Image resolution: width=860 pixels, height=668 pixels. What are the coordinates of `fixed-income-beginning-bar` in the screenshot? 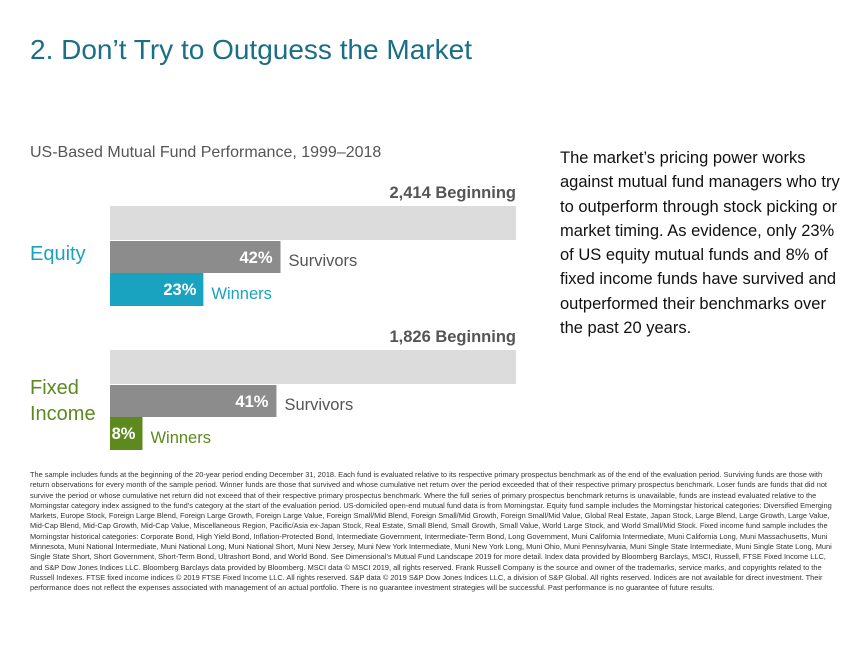 It's located at (313, 367).